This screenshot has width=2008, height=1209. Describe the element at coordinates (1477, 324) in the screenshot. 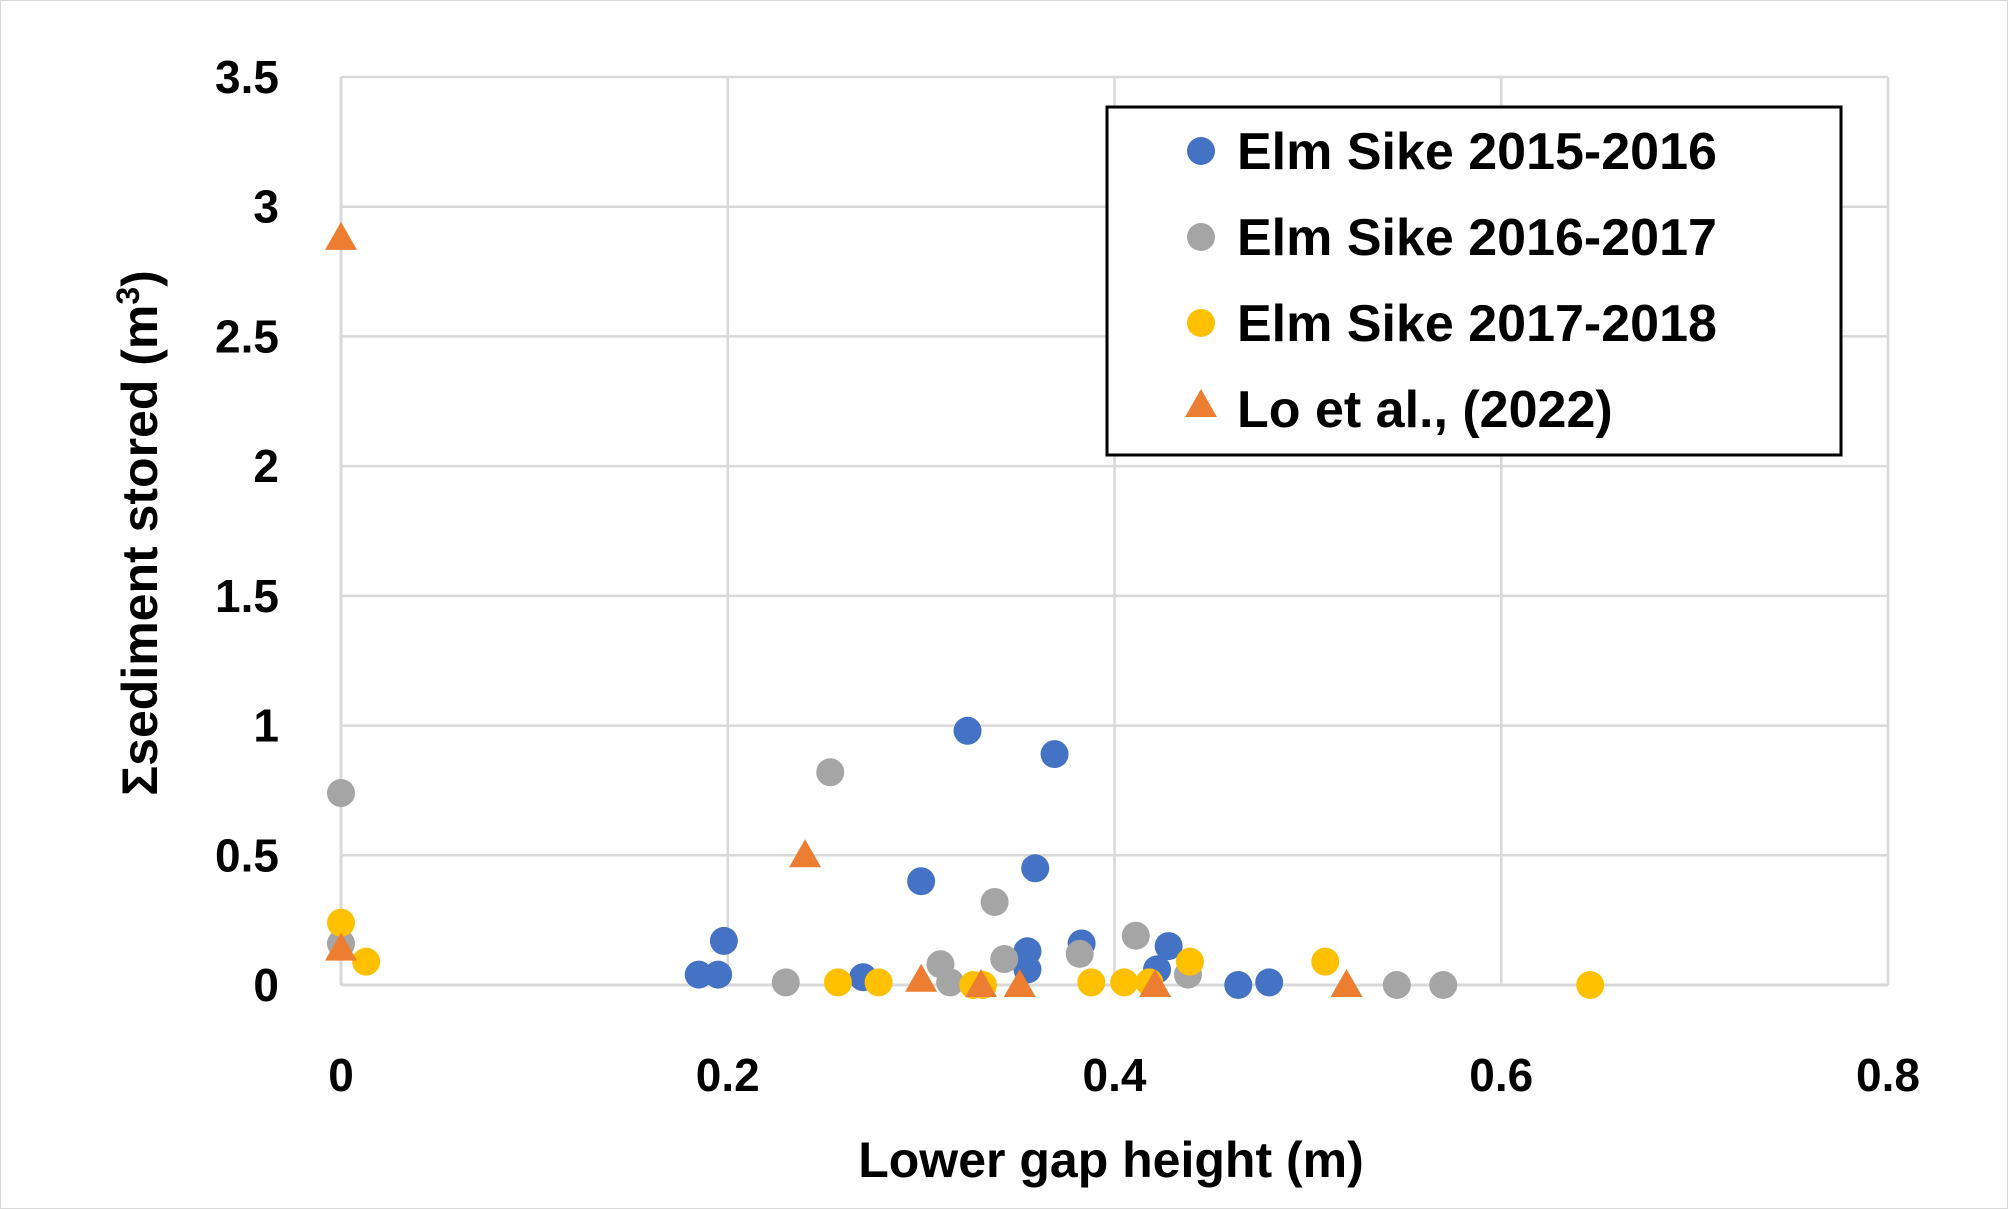

I see `legend-label-elm-sike-2017-2018: Elm Sike 2017-2018` at that location.